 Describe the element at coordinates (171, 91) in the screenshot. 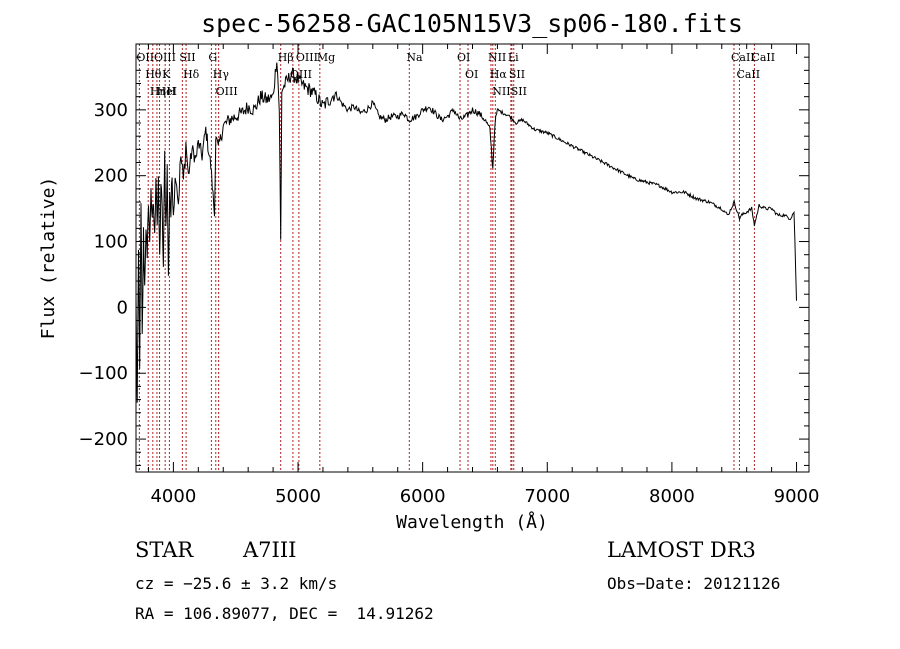

I see `spectral-line-label: H` at that location.